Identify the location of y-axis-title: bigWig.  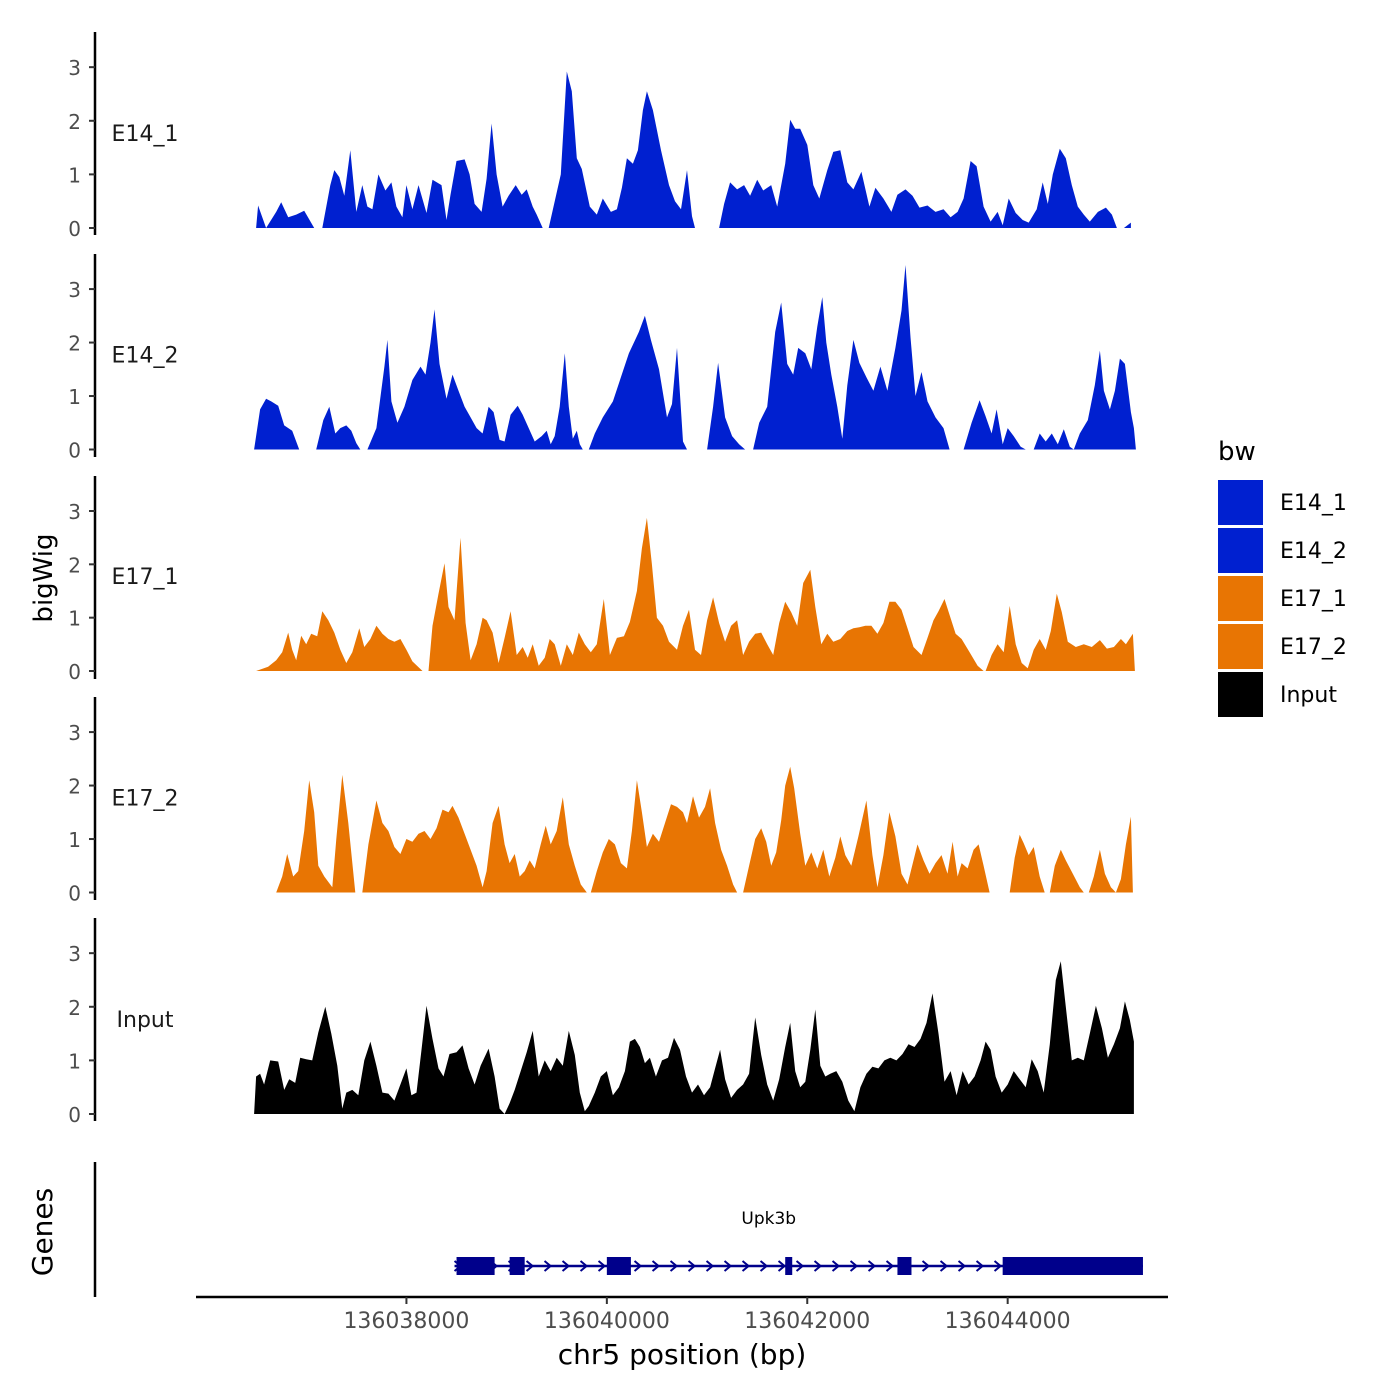
(44, 577).